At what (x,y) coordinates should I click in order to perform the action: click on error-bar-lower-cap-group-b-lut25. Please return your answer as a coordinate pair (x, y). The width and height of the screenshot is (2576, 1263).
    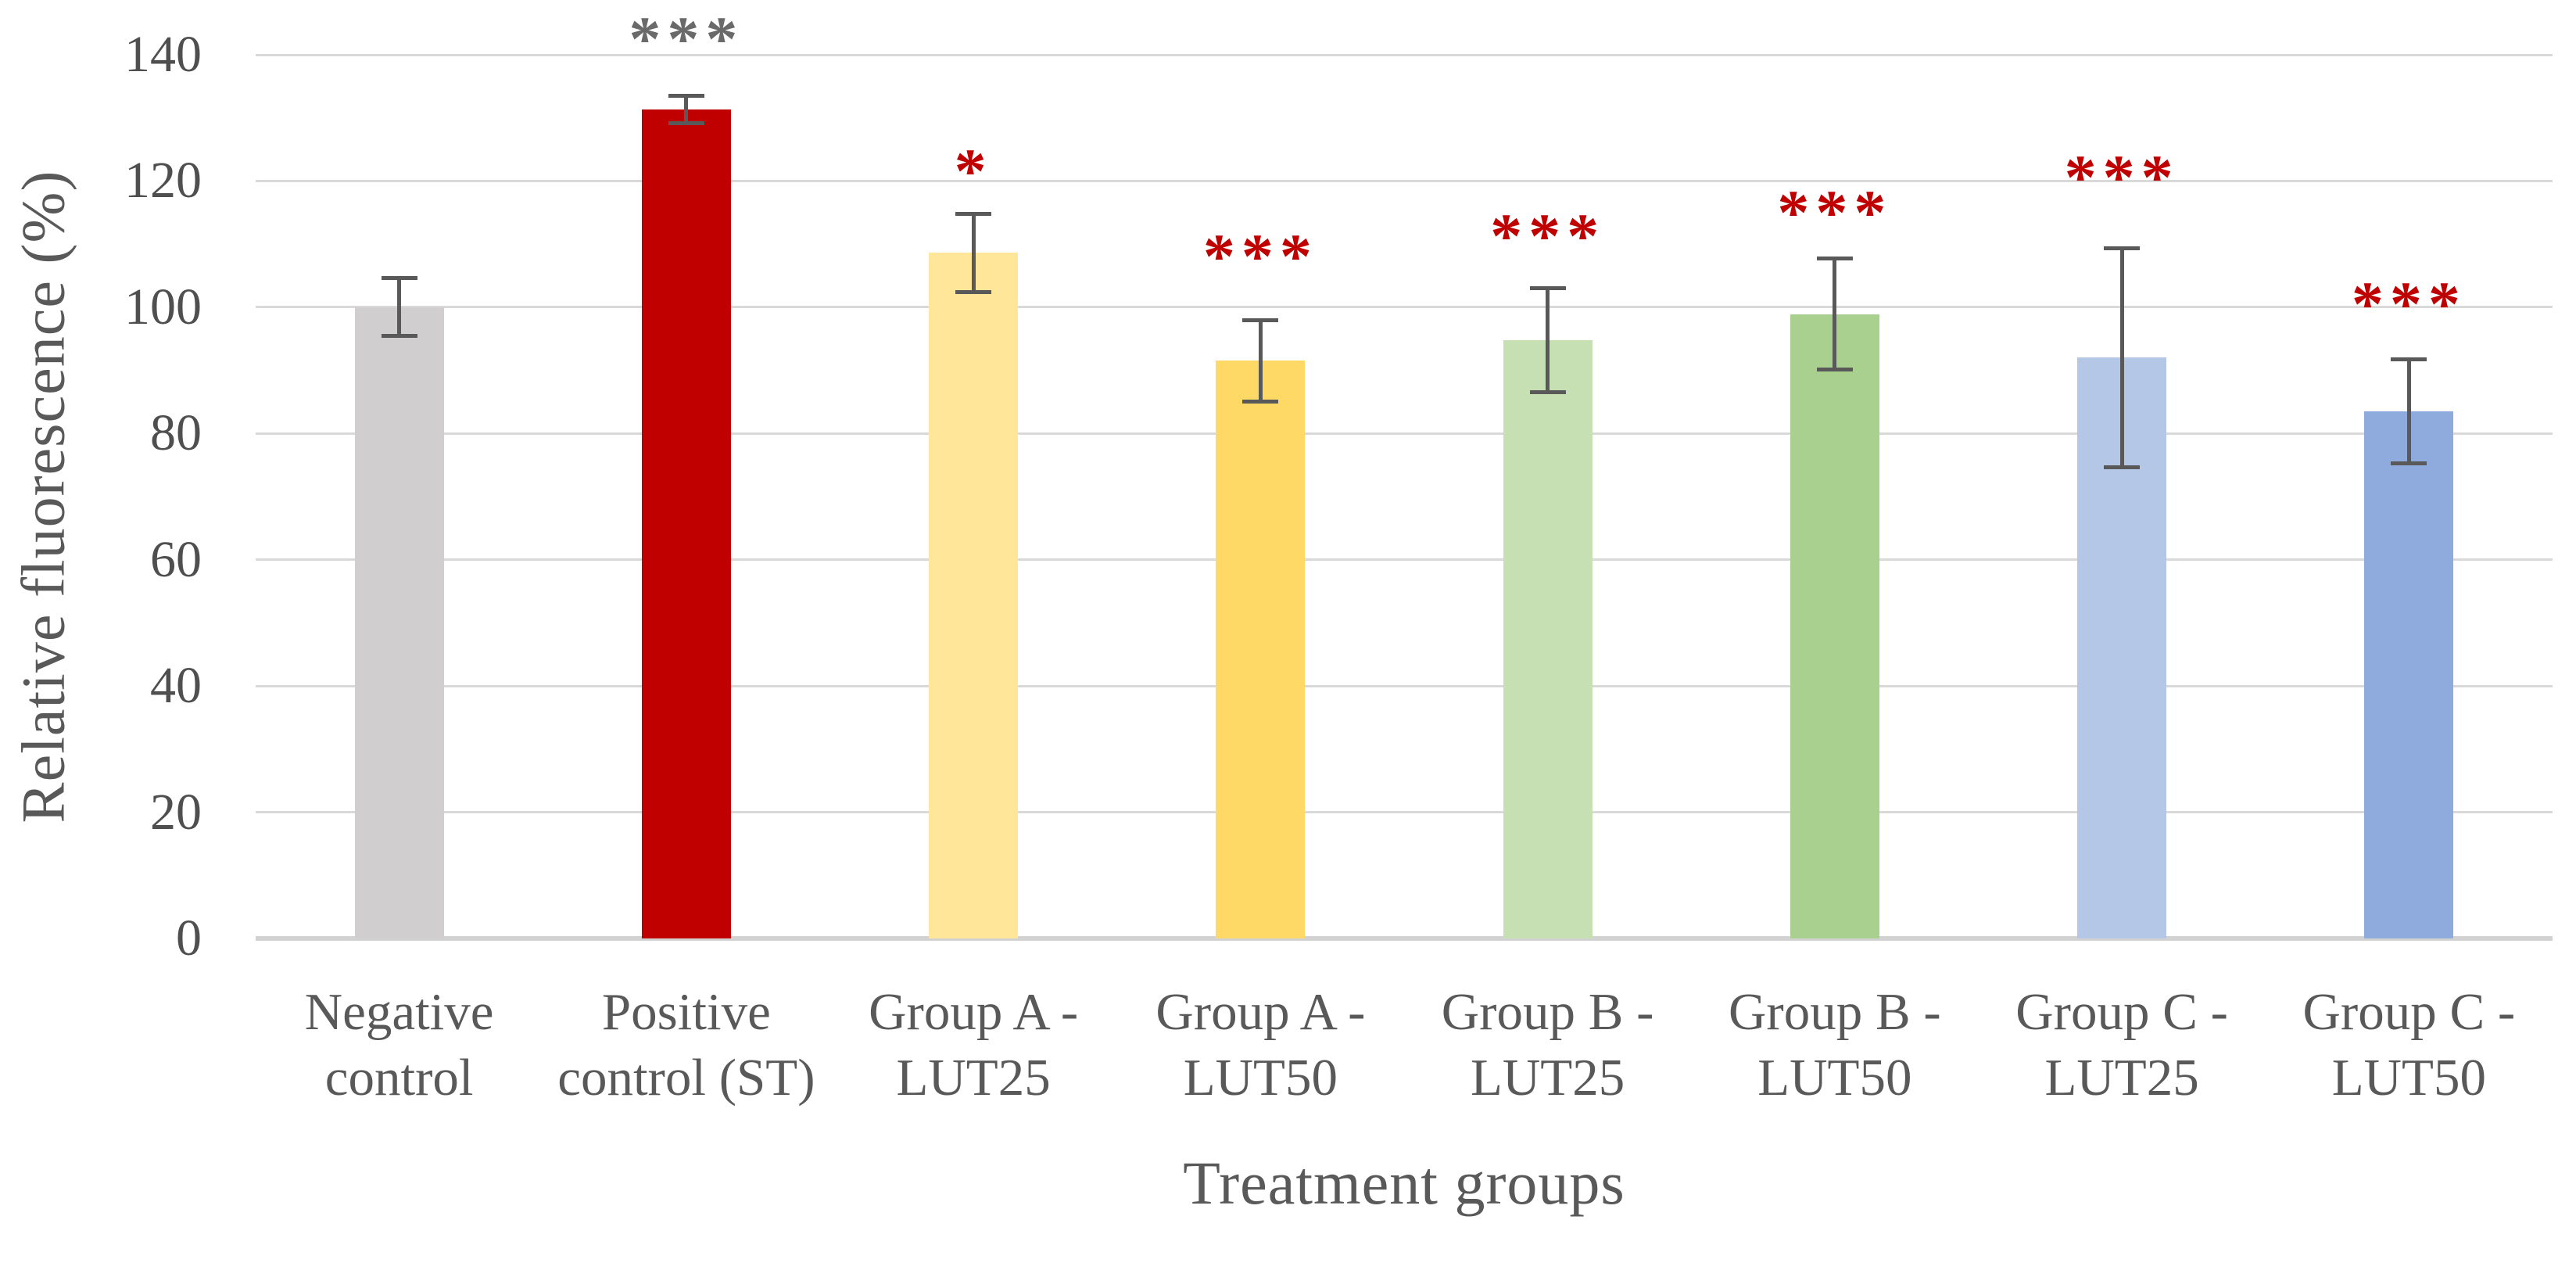
    Looking at the image, I should click on (1547, 391).